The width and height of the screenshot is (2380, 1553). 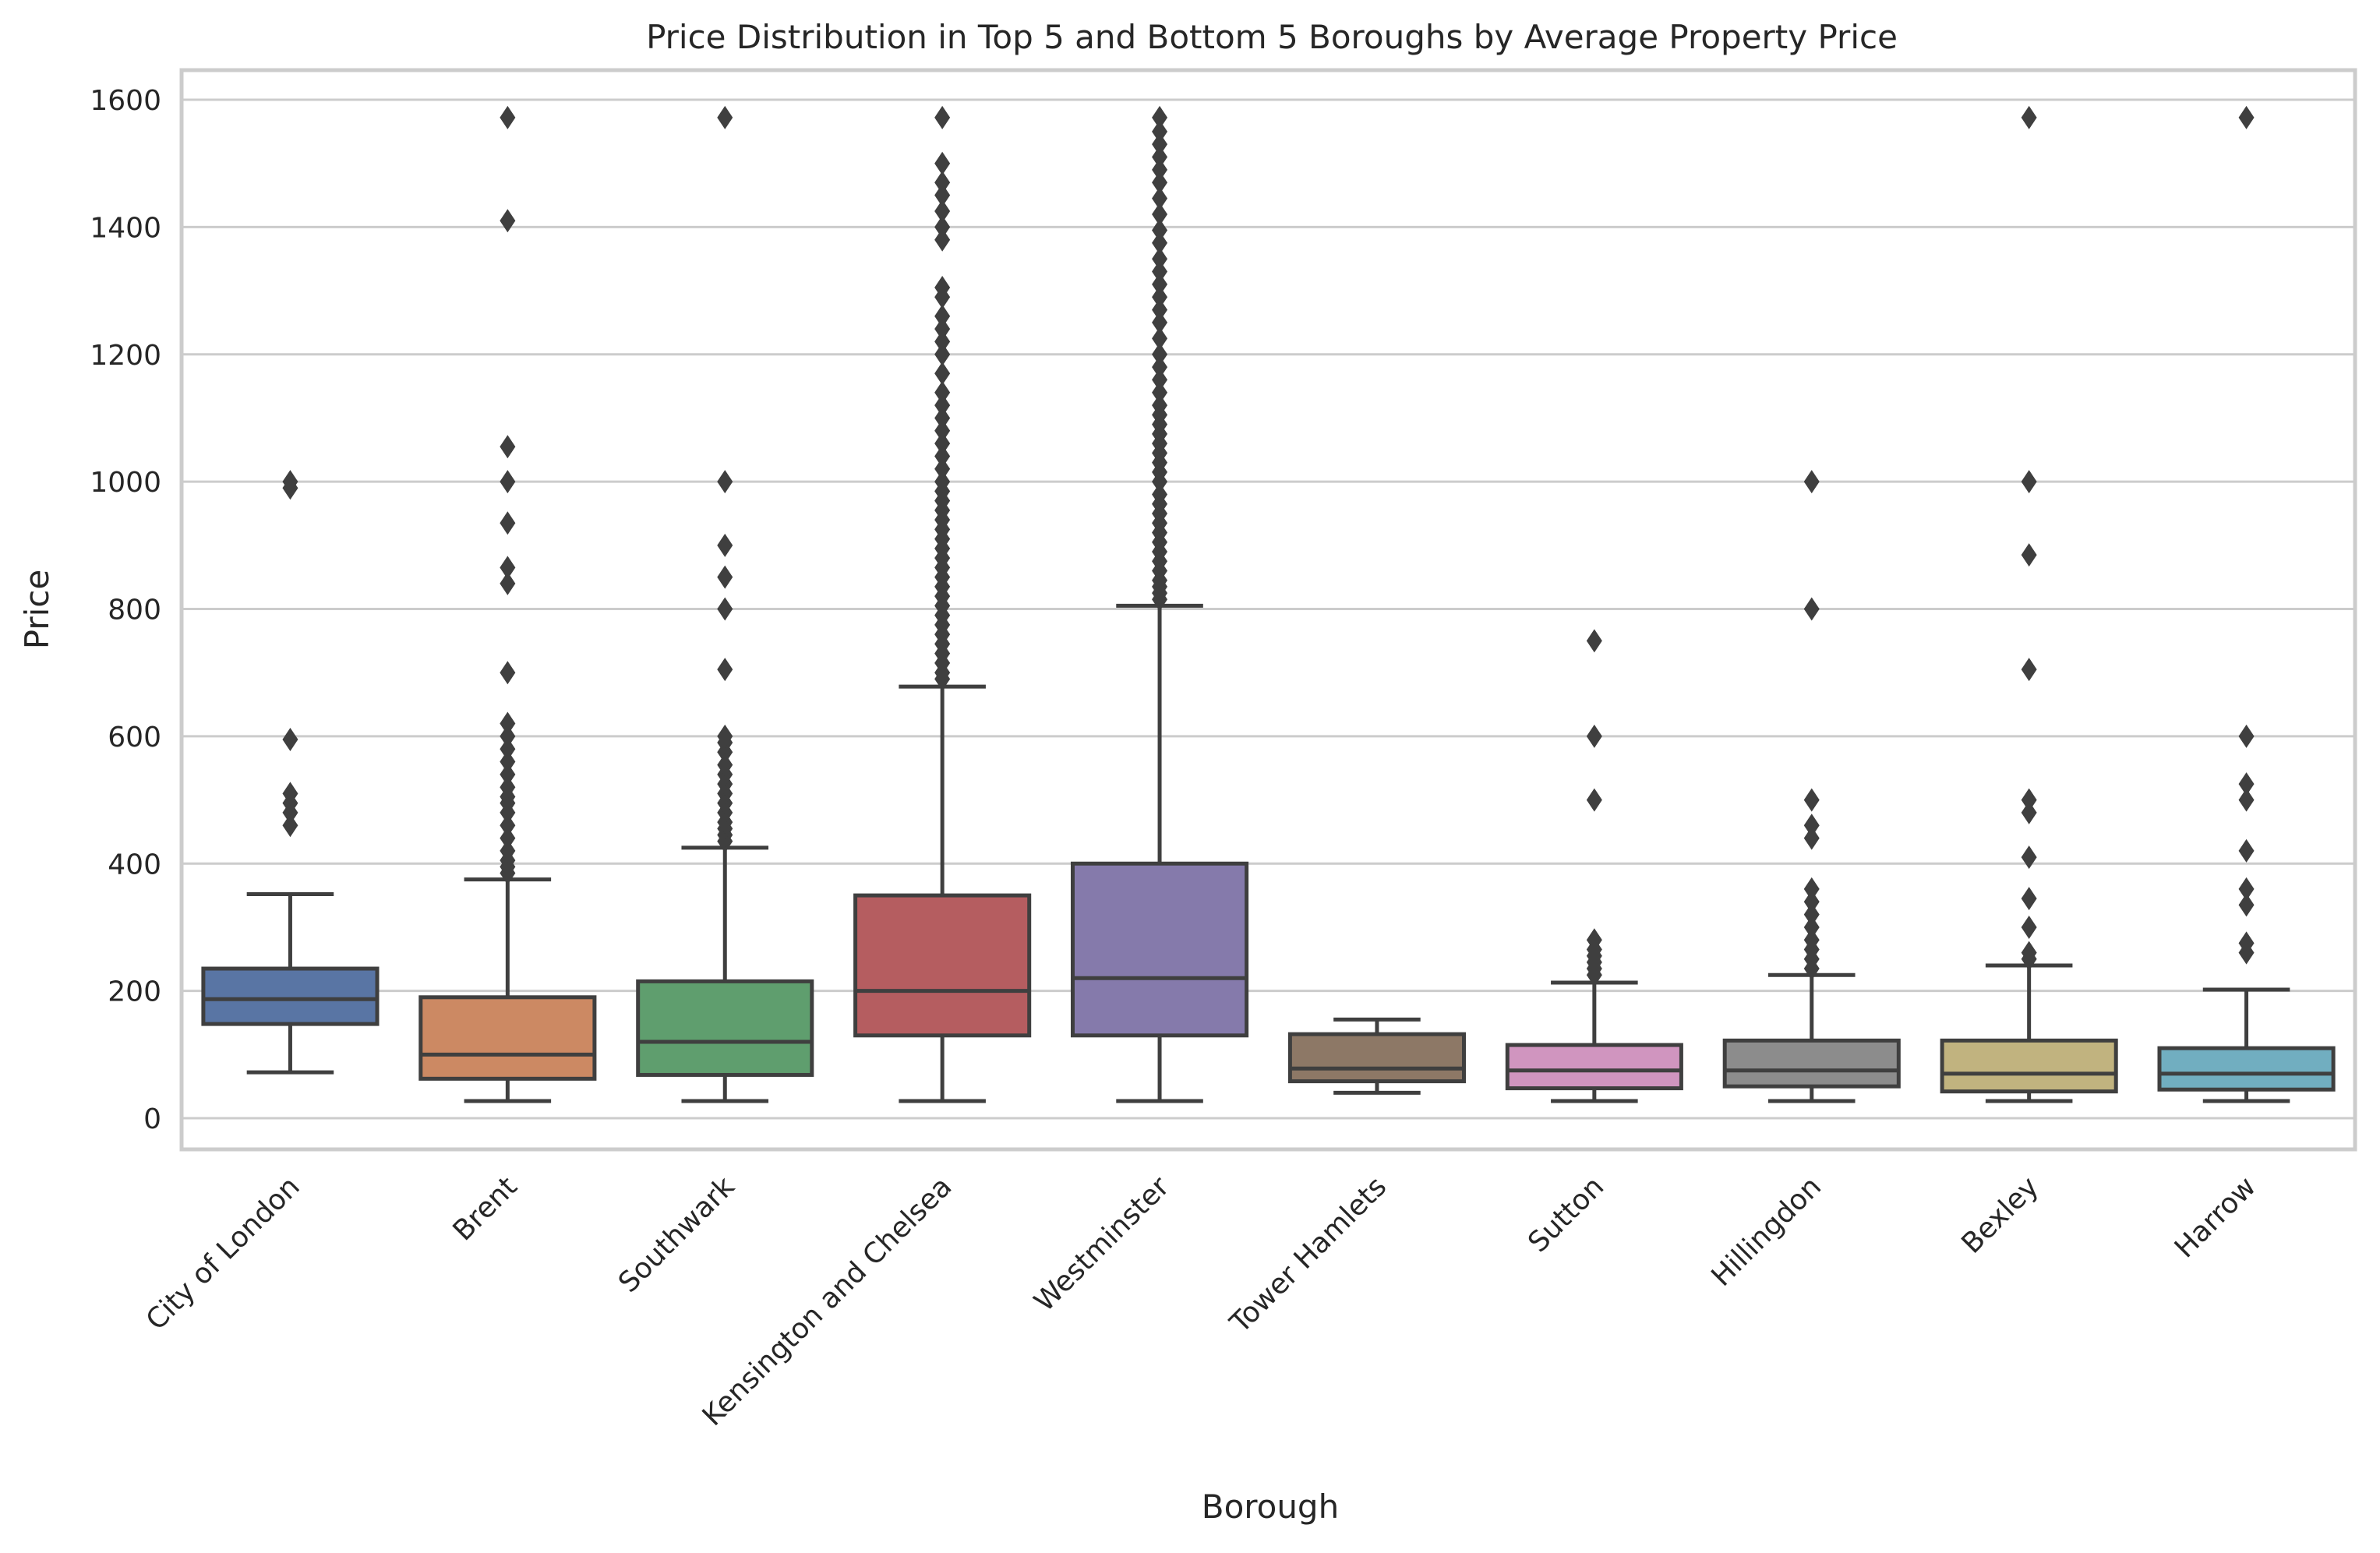 I want to click on y-tick-label: 400, so click(x=135, y=865).